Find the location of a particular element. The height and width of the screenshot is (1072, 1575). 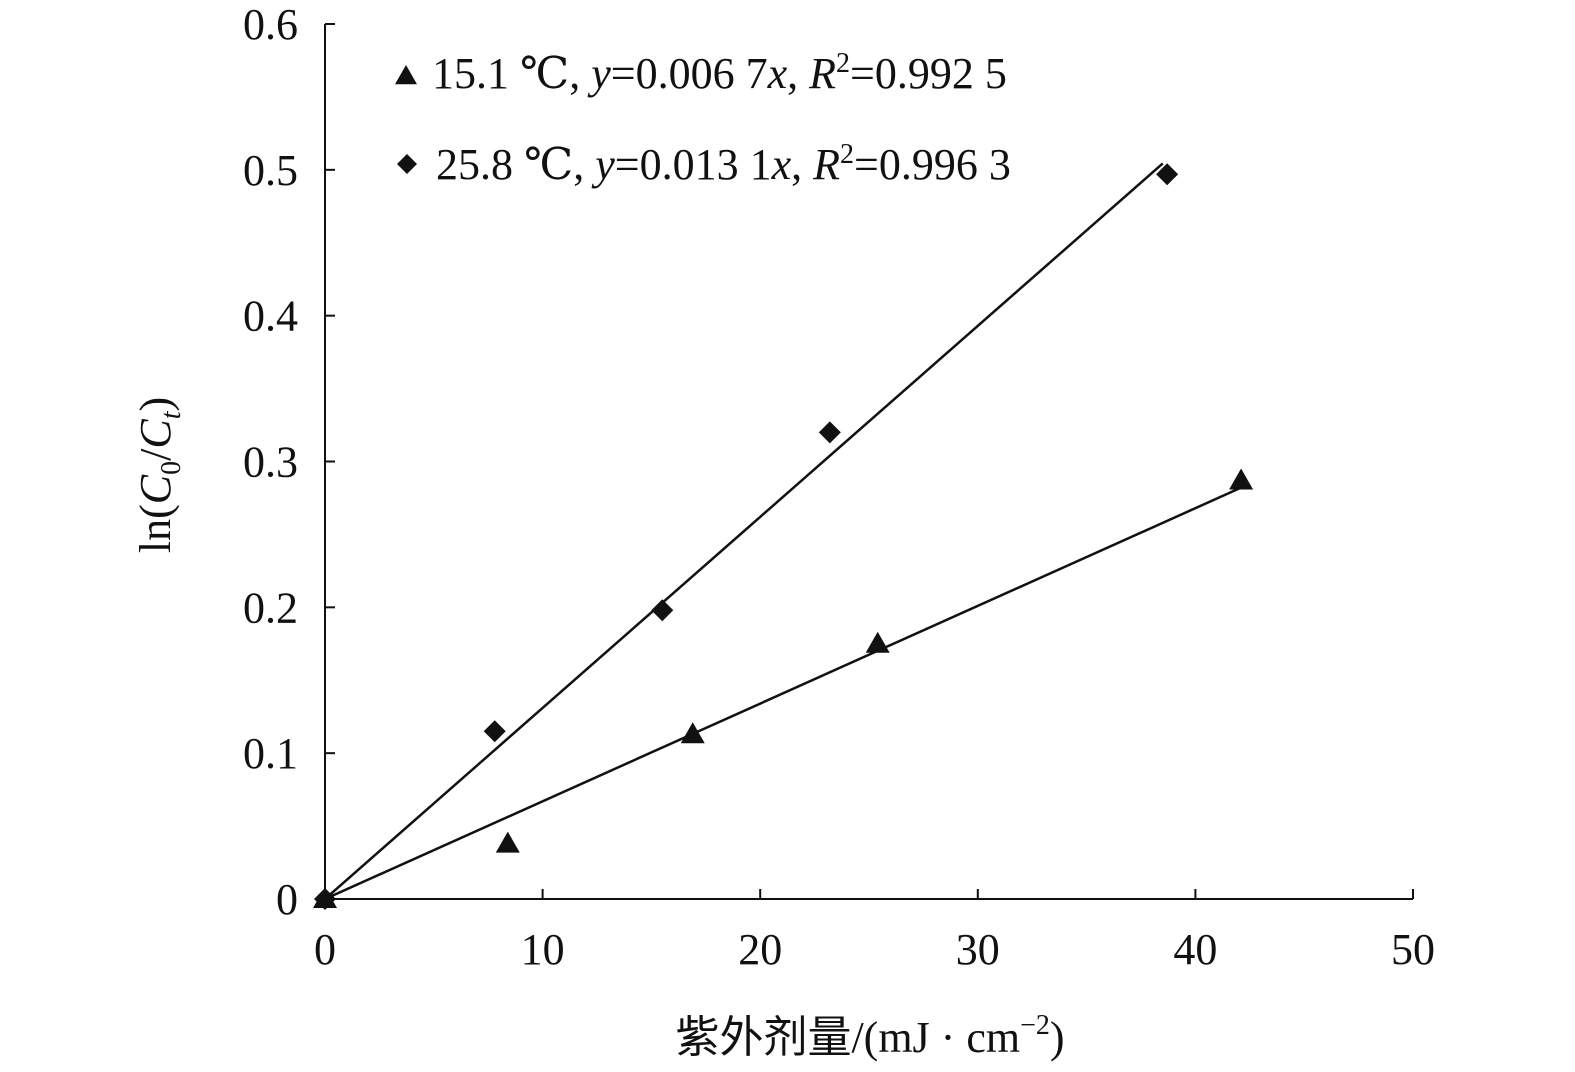

y-tick-label: 0.6 is located at coordinates (270, 24).